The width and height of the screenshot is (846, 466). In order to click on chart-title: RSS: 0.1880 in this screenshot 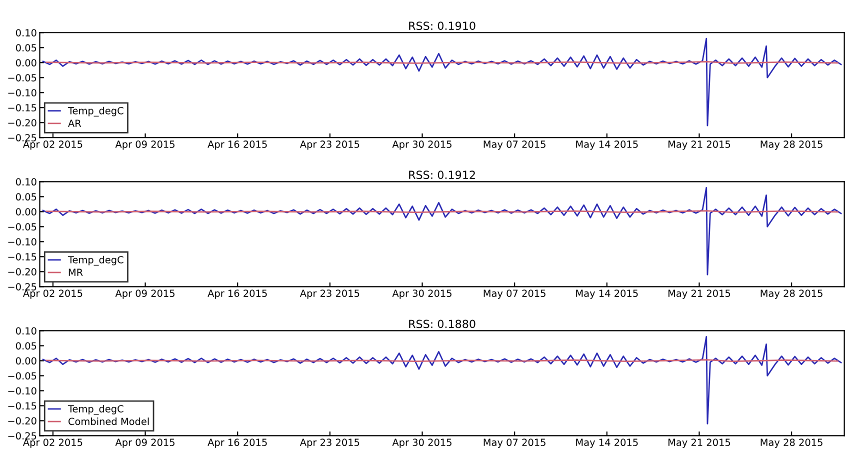, I will do `click(442, 324)`.